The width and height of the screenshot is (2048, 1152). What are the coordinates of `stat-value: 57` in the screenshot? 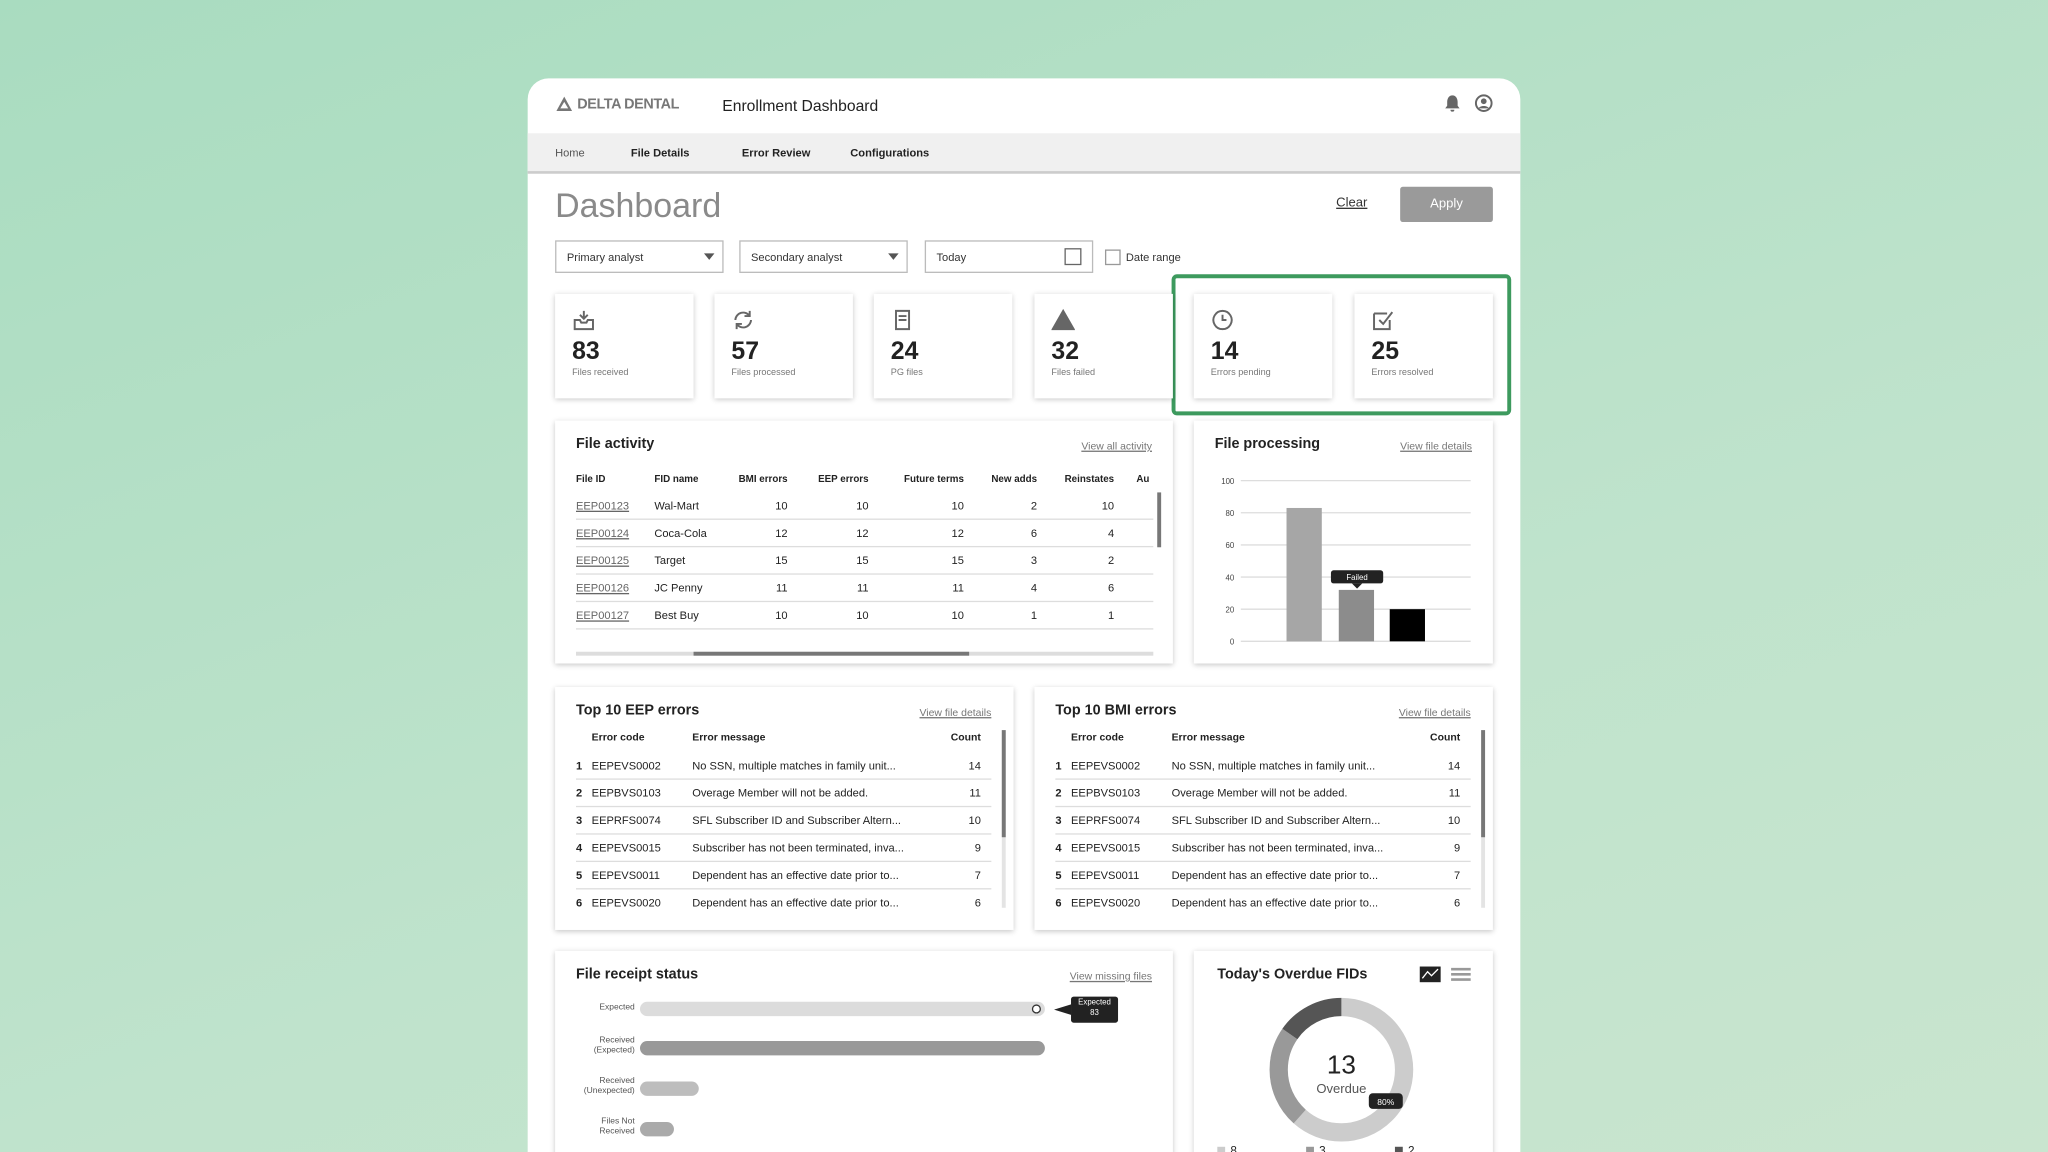 It's located at (745, 352).